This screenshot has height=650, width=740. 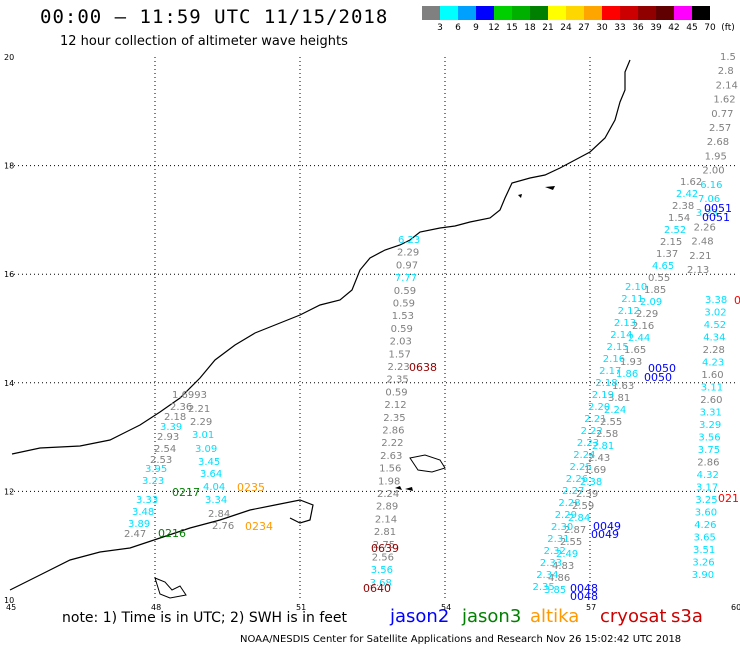 I want to click on pass-time-label: 0048, so click(x=584, y=596).